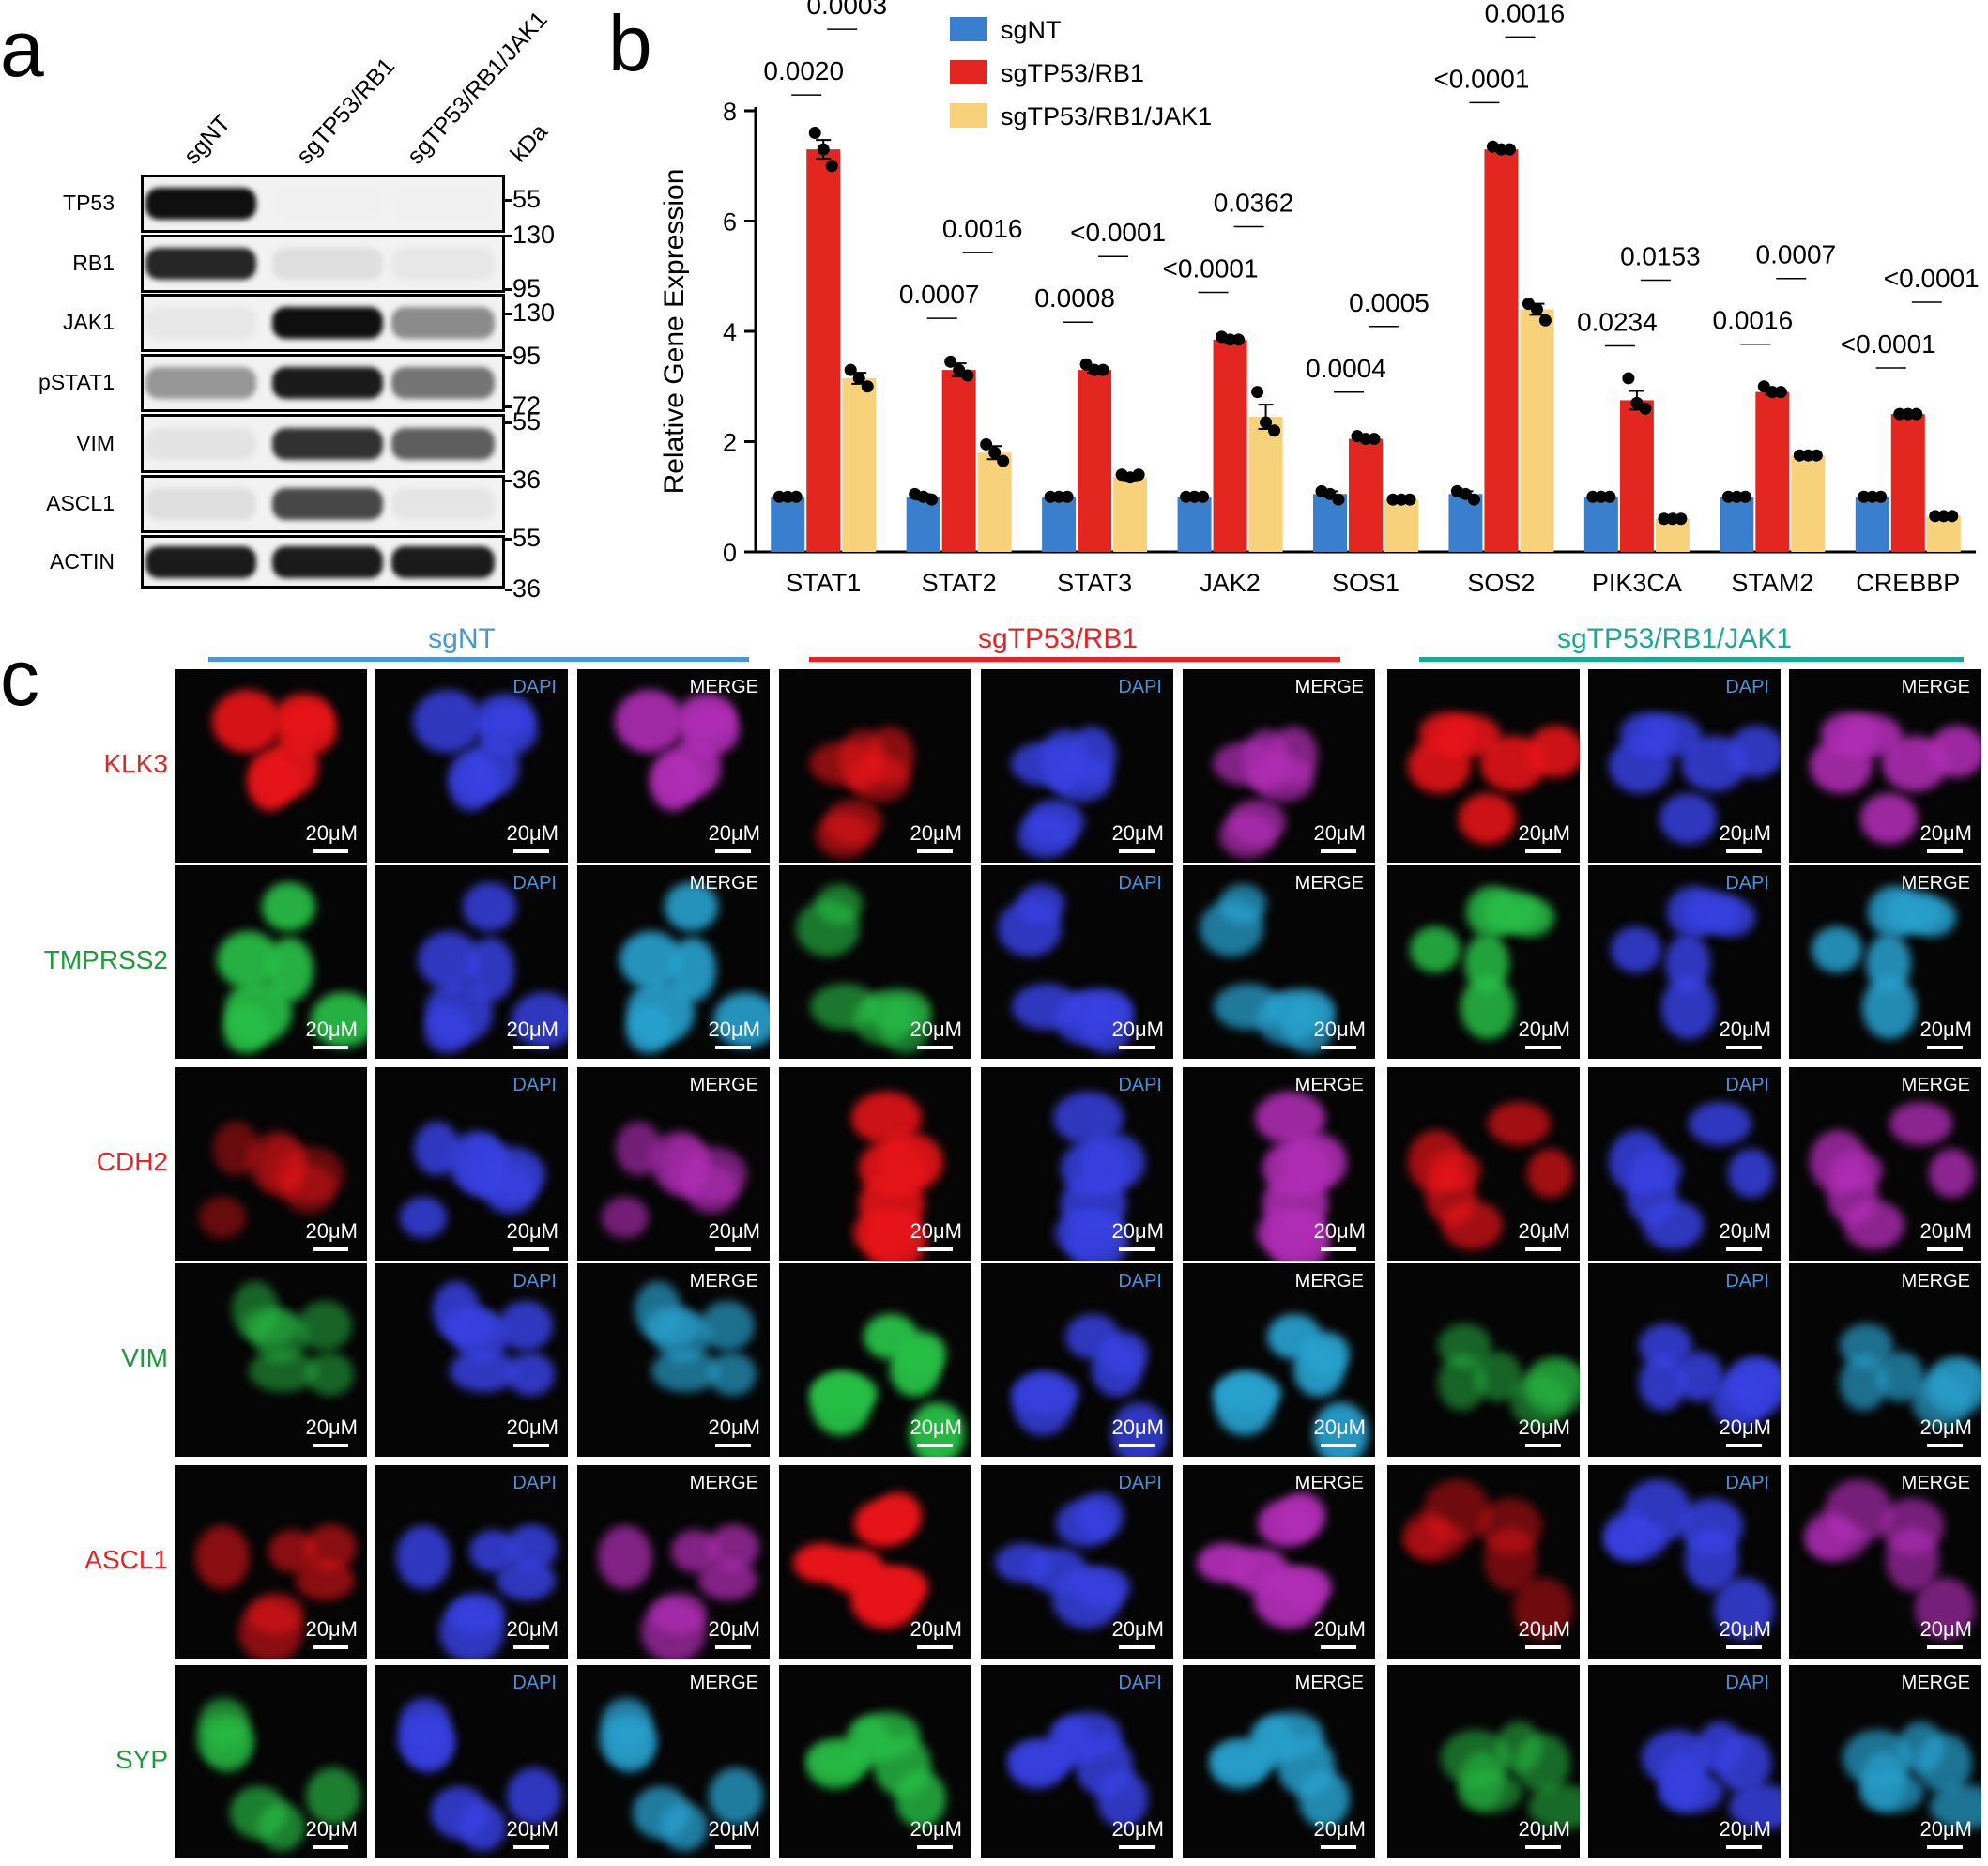  Describe the element at coordinates (1346, 368) in the screenshot. I see `p-value-label: 0.0004` at that location.